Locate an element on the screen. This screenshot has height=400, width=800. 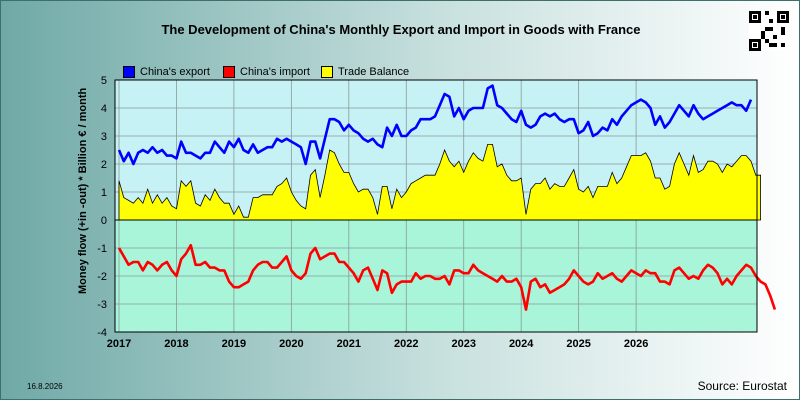
legend-swatch-export is located at coordinates (129, 72).